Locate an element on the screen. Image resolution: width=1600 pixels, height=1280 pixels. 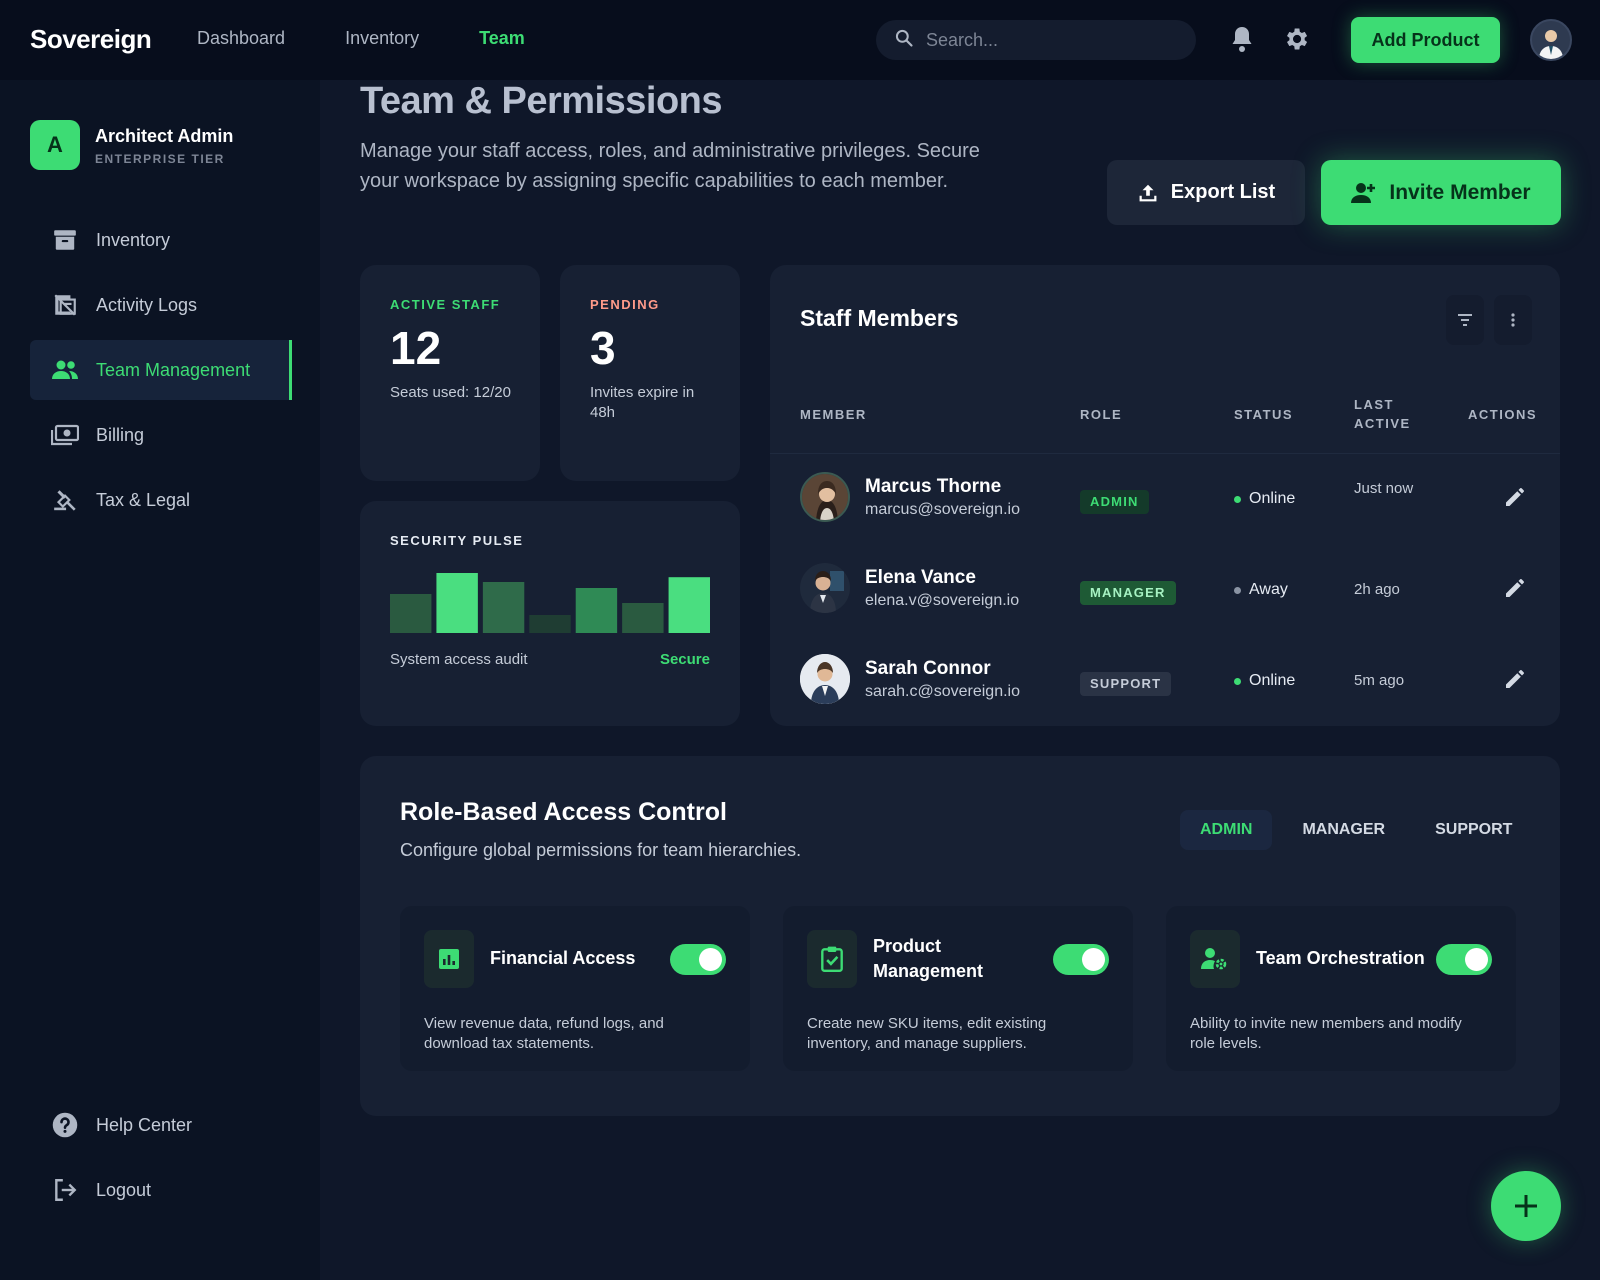
export-list-label: Export List is located at coordinates (1223, 192).